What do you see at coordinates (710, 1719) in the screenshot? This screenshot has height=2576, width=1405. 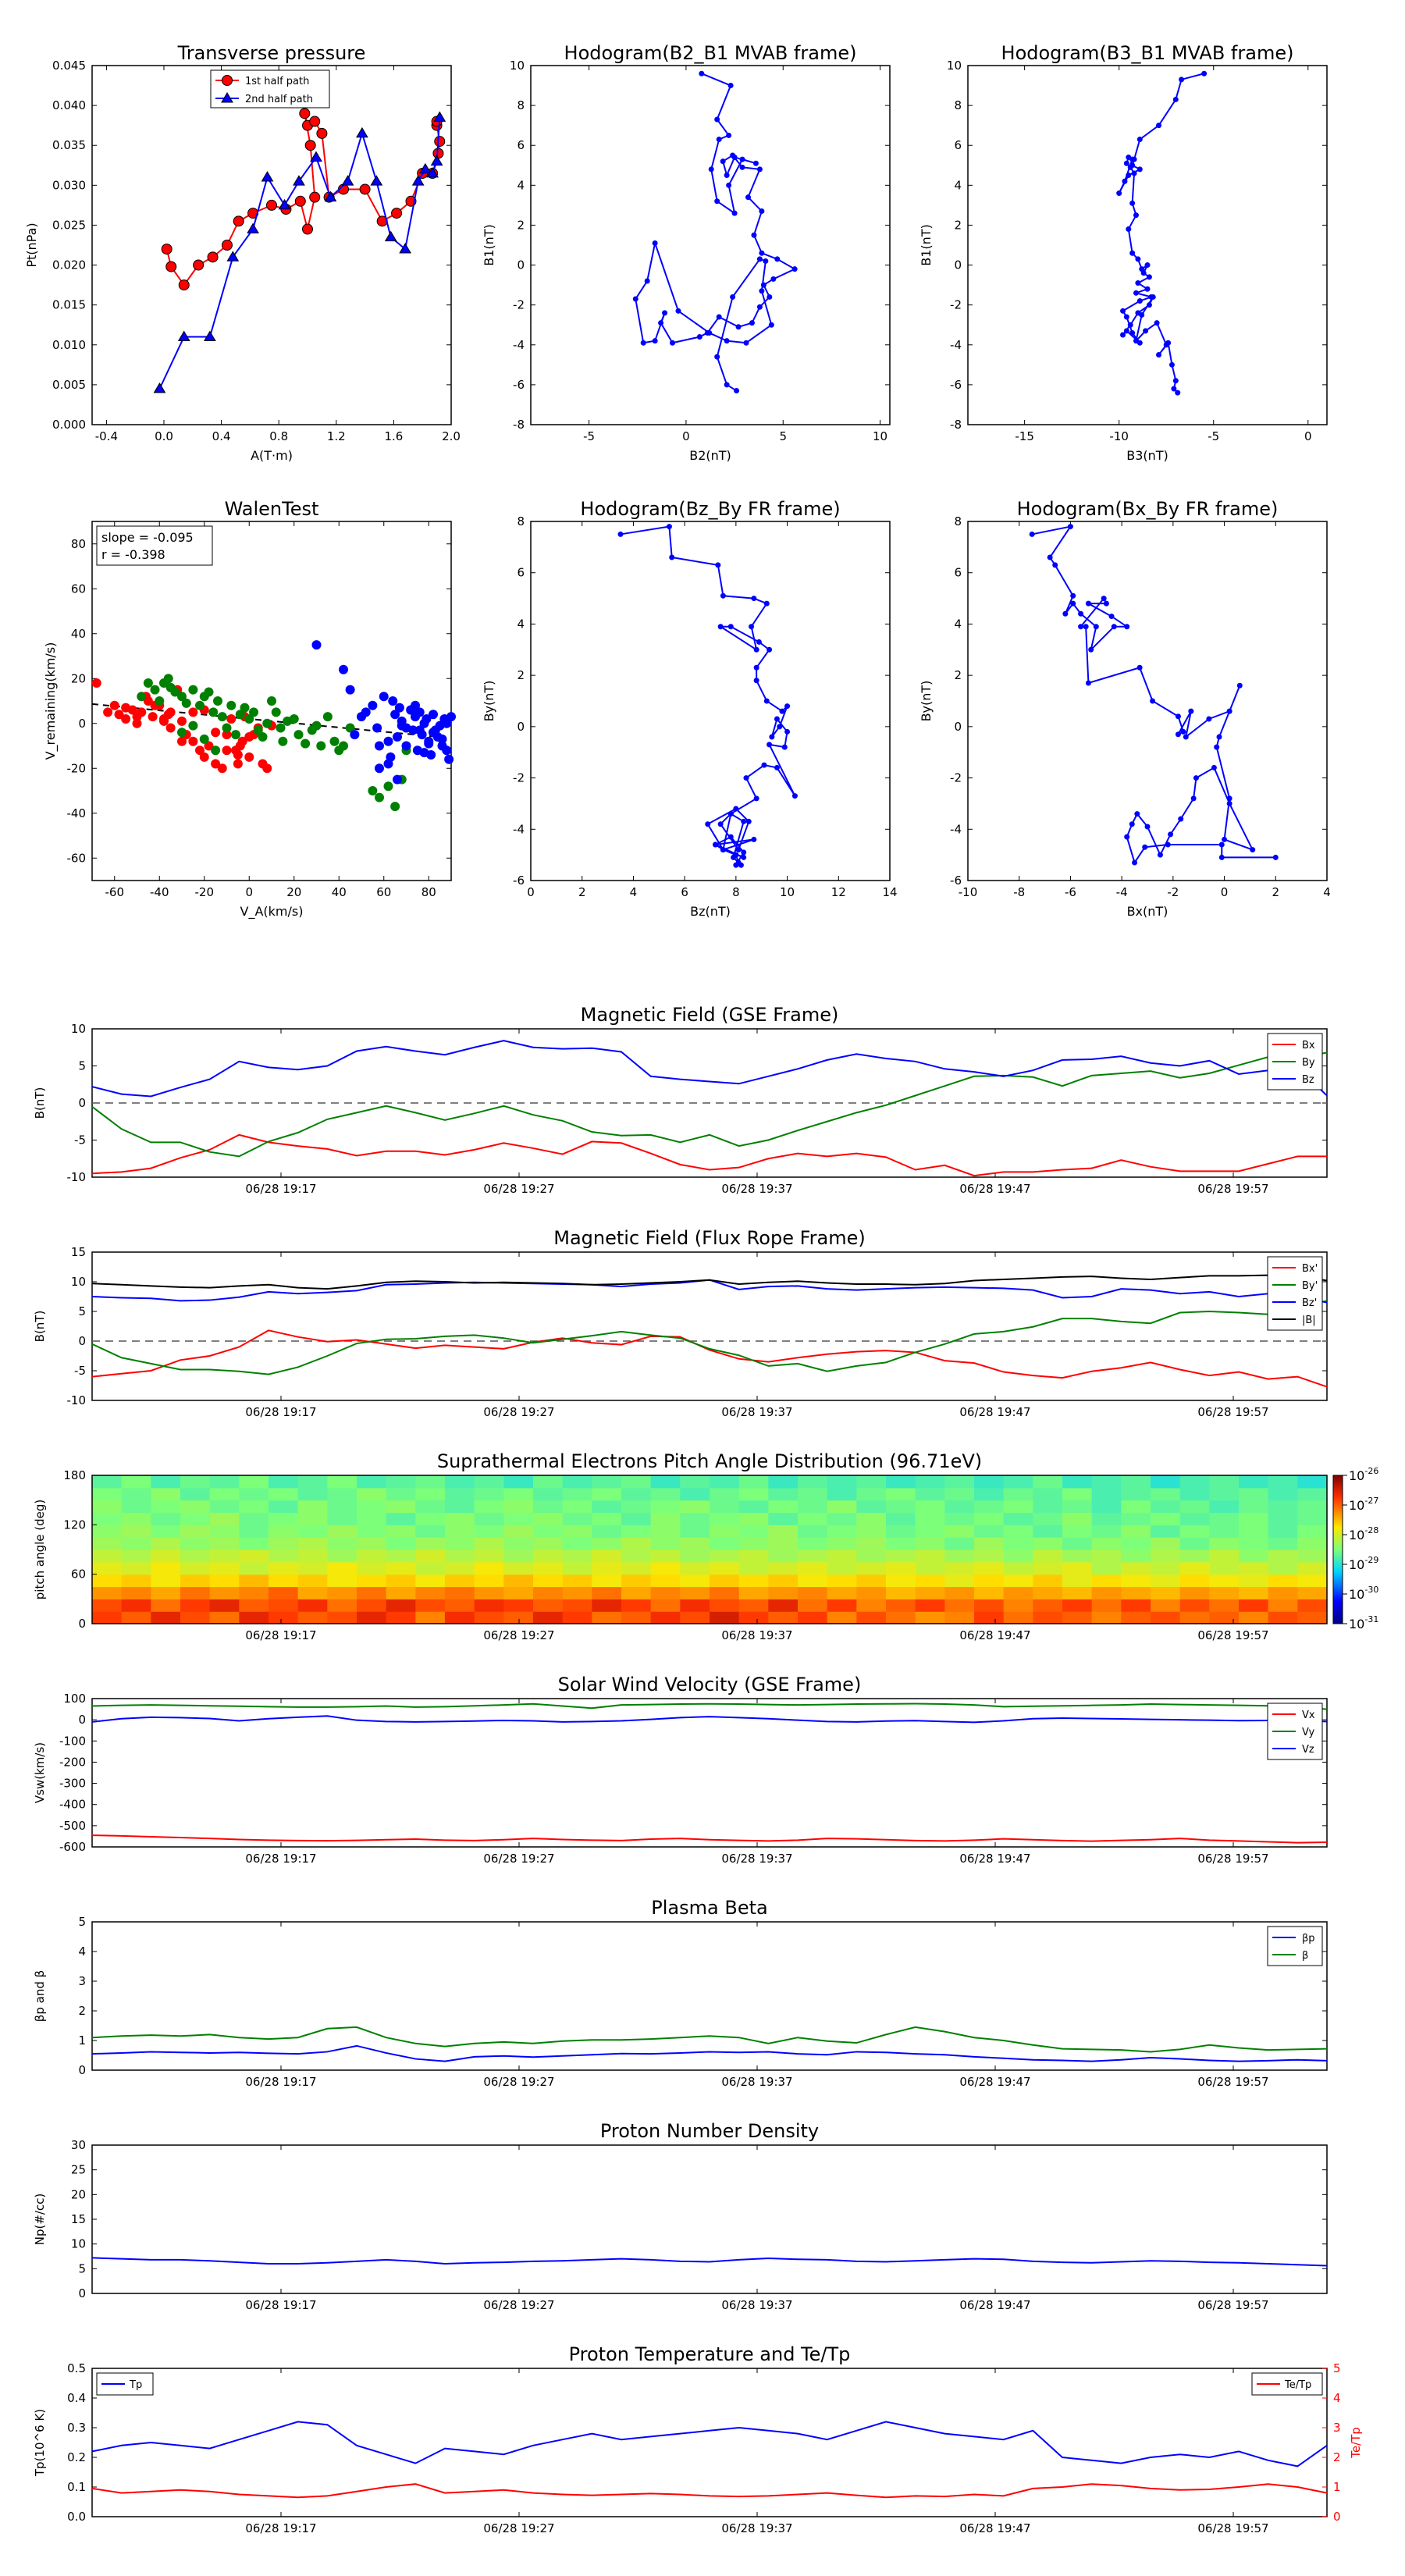 I see `series-line-Vz` at bounding box center [710, 1719].